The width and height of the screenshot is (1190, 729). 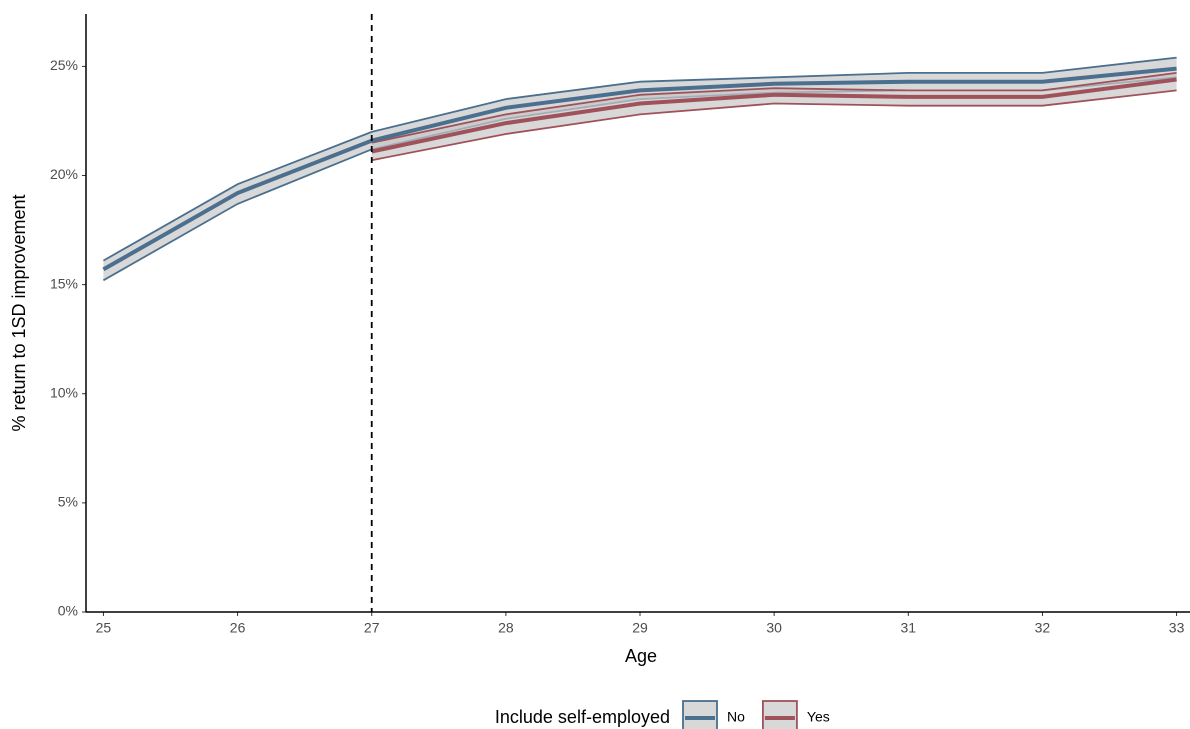 What do you see at coordinates (582, 717) in the screenshot?
I see `legend-title: Include self-employed` at bounding box center [582, 717].